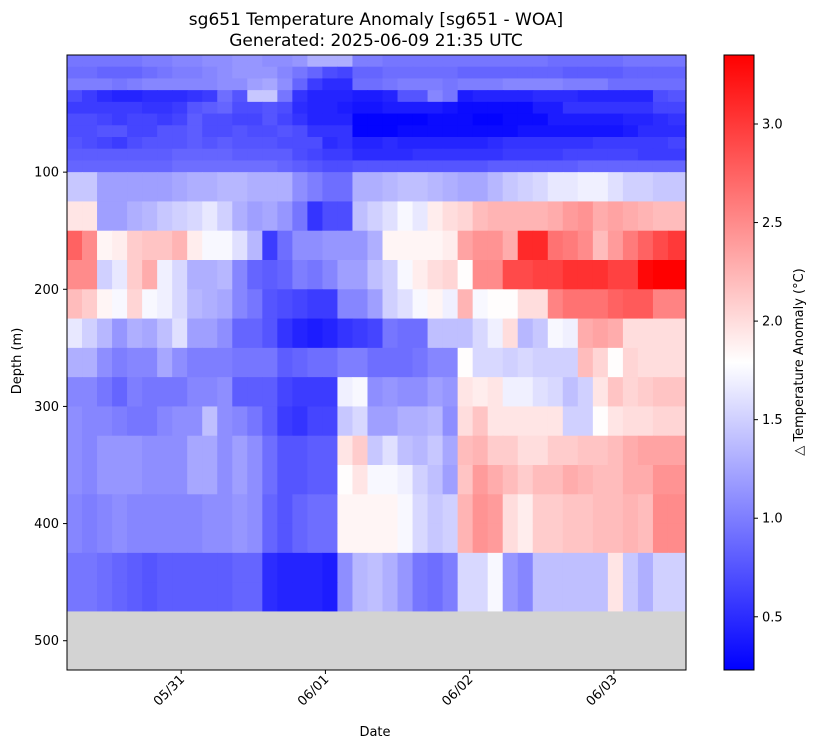  What do you see at coordinates (376, 20) in the screenshot?
I see `chart-title: sg651 Temperature Anomaly [sg651 - WOA]` at bounding box center [376, 20].